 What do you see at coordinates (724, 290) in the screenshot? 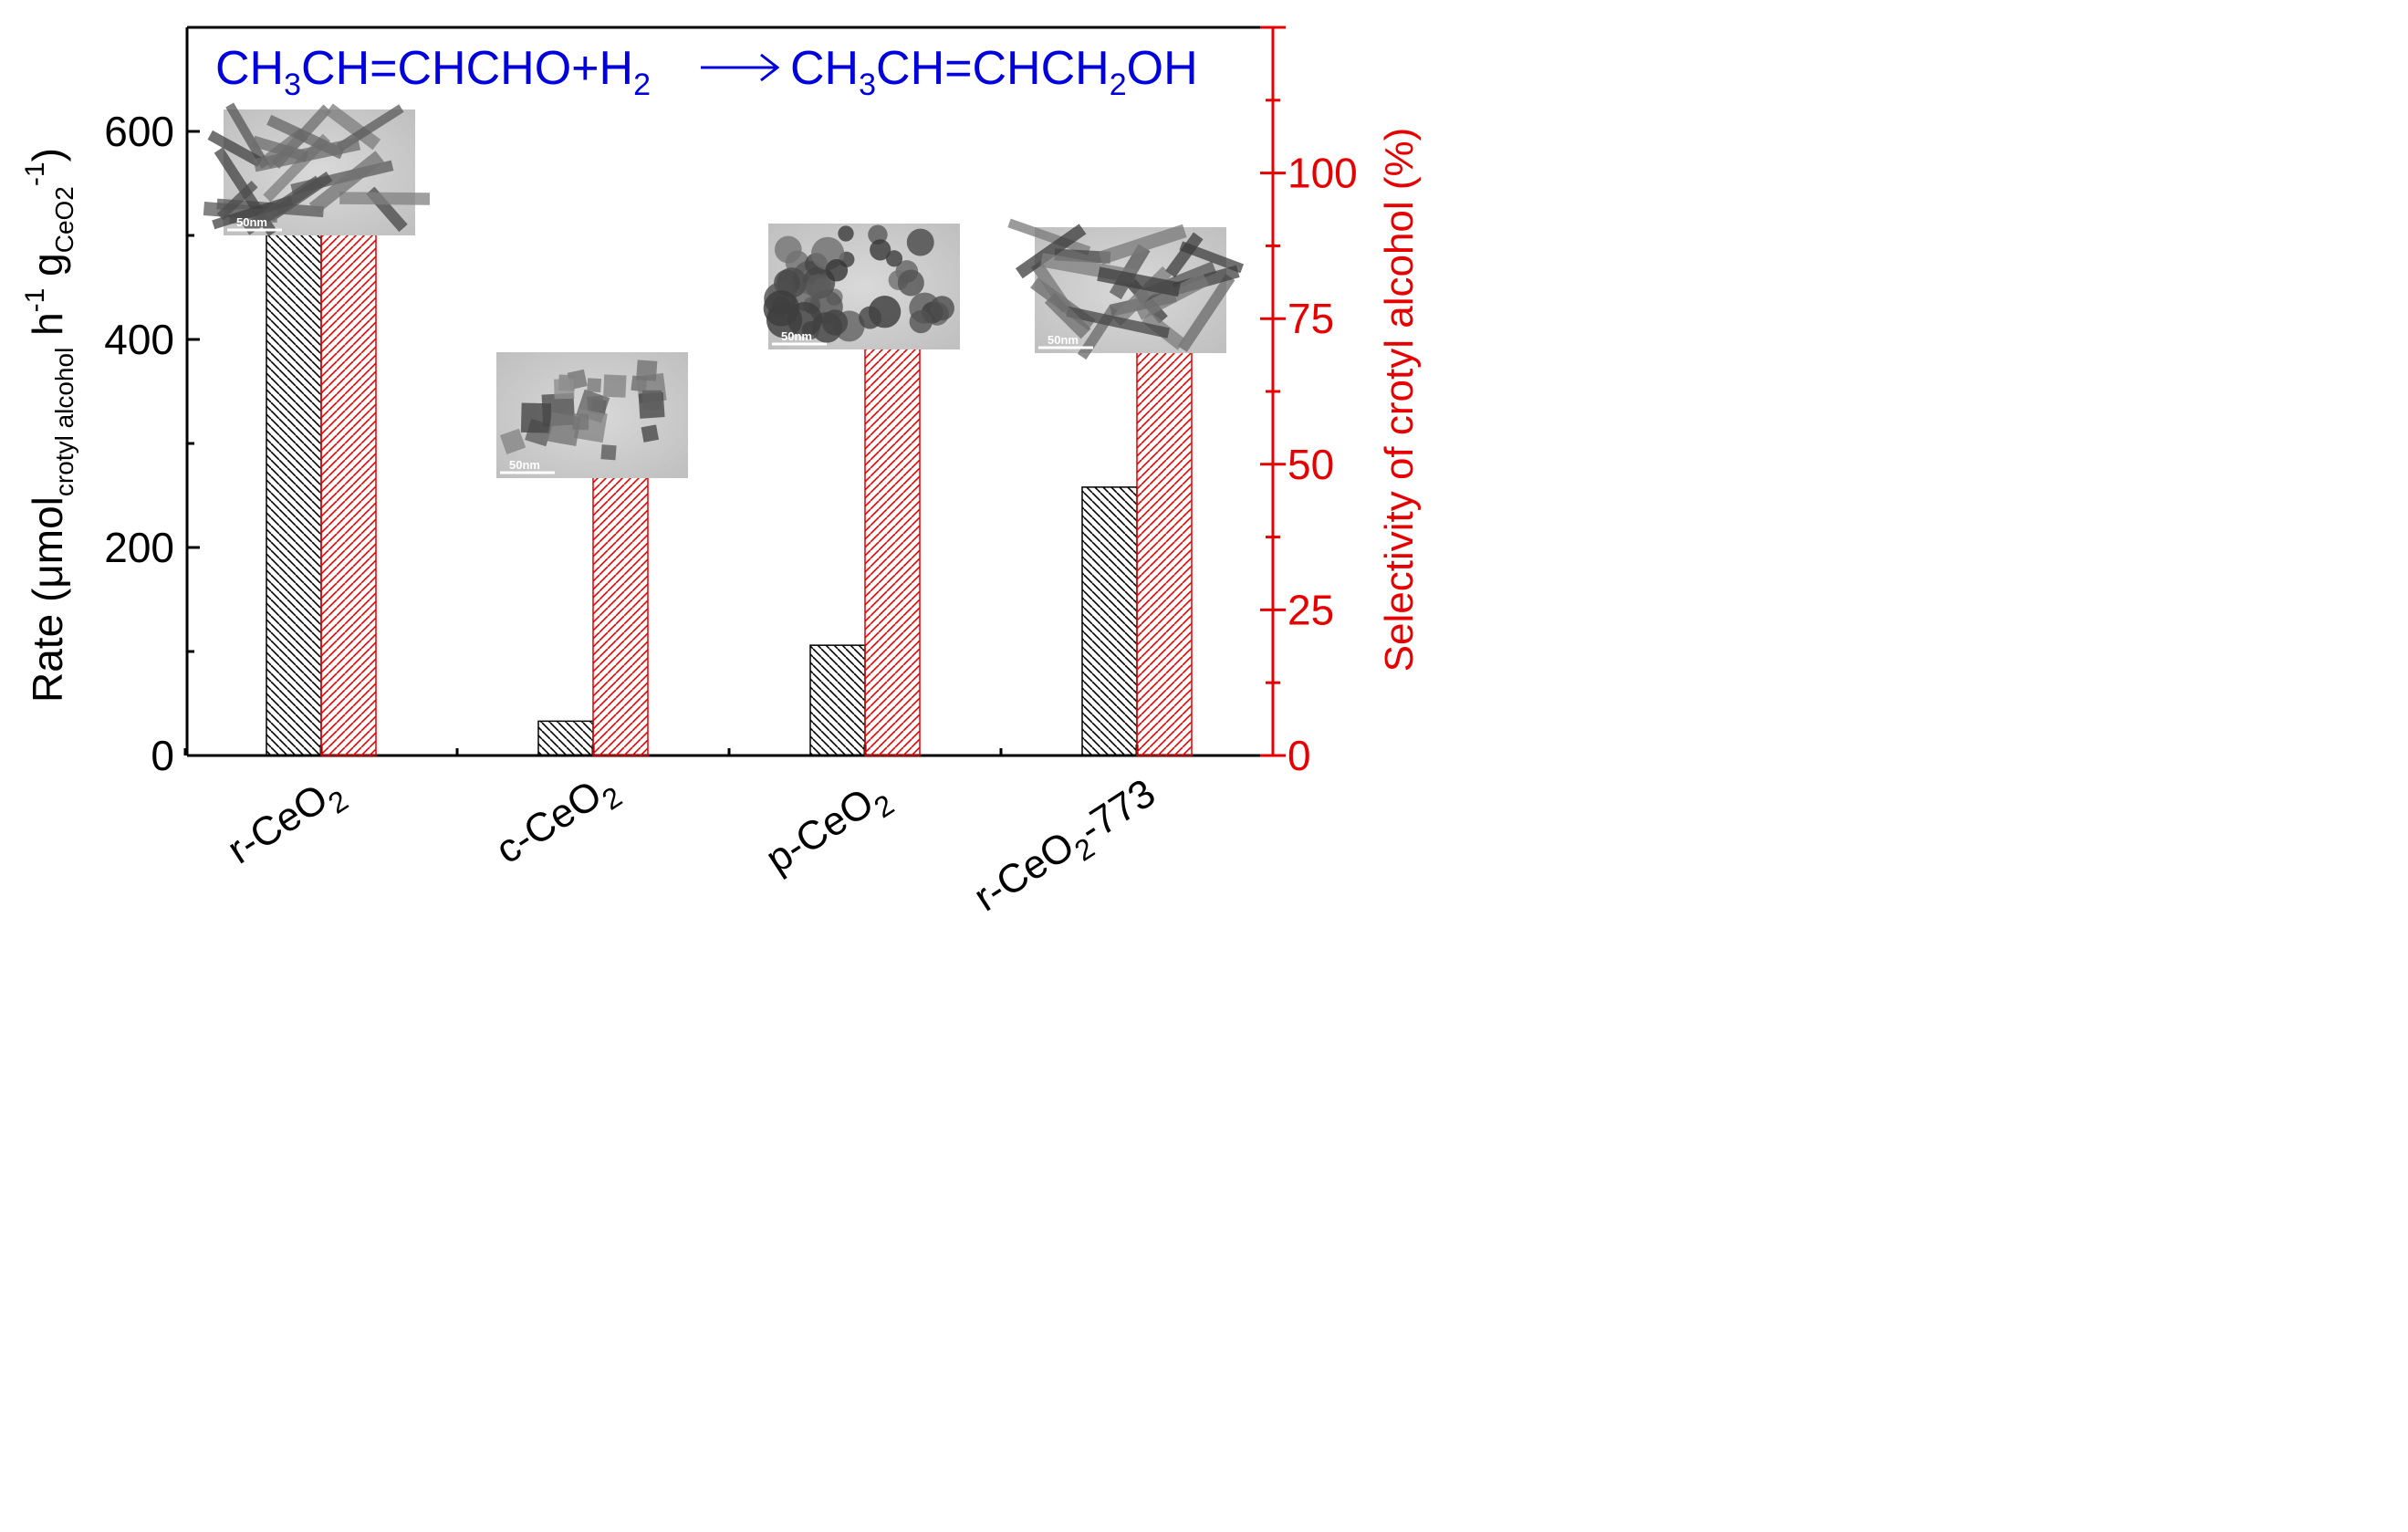
I see `tem-insets: 50nm 50nm 50nm 50nm` at bounding box center [724, 290].